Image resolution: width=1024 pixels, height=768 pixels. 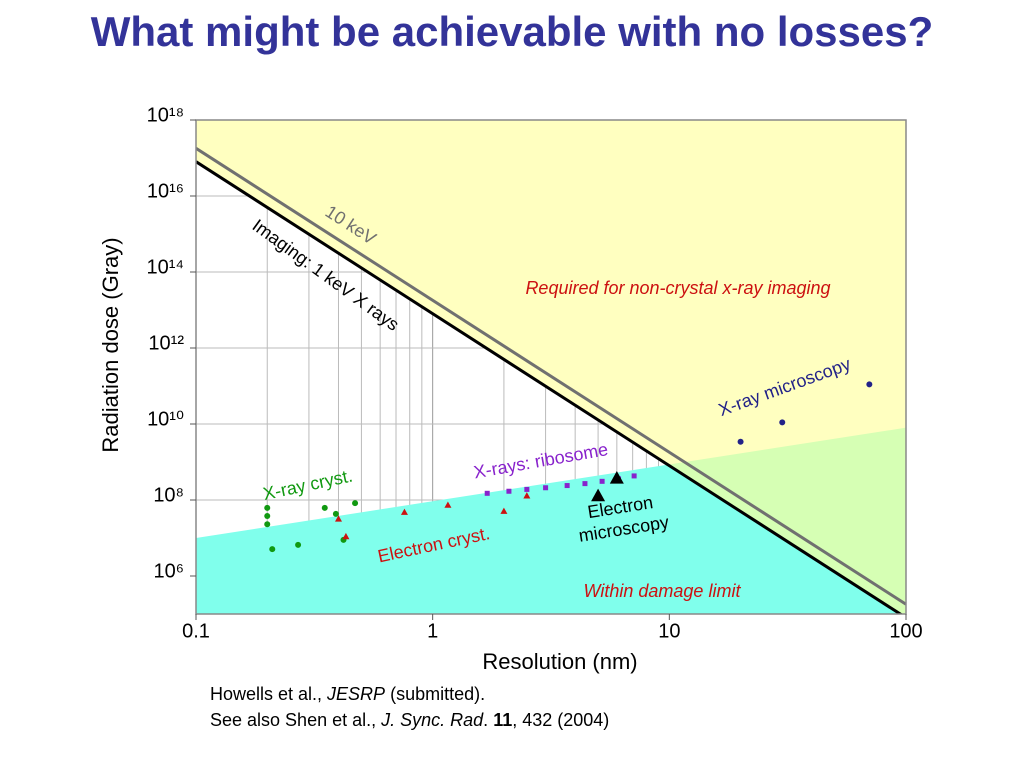 What do you see at coordinates (165, 115) in the screenshot?
I see `y-tick-label: 10¹⁸` at bounding box center [165, 115].